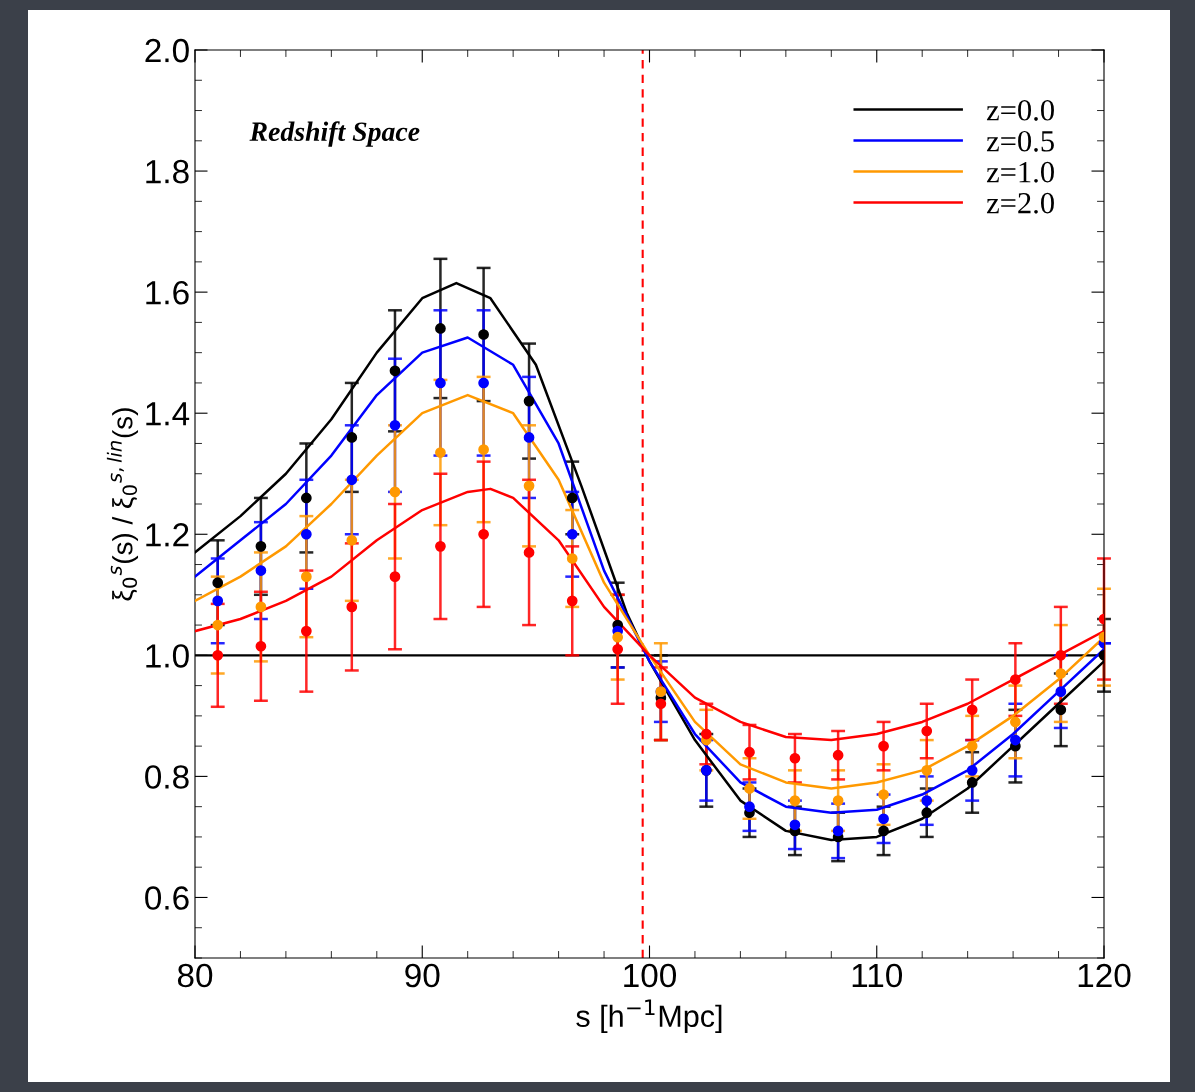  Describe the element at coordinates (167, 535) in the screenshot. I see `y-tick-label: 1.2` at that location.